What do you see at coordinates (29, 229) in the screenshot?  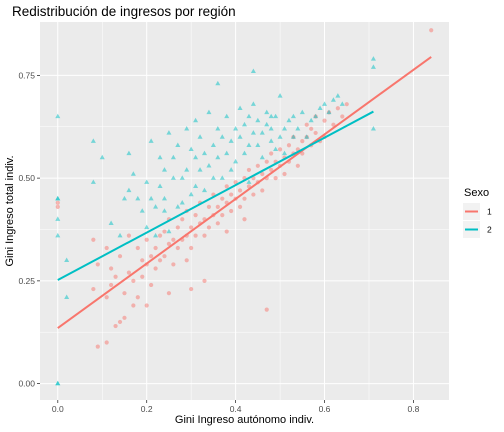 I see `y-axis-ticks: 0.00 0.25 0.50 0.75` at bounding box center [29, 229].